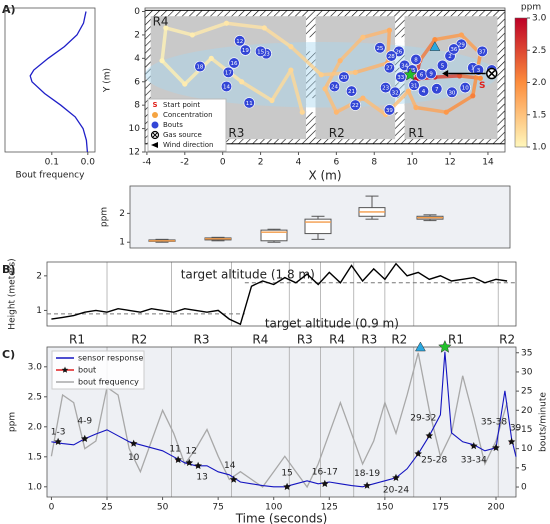 The width and height of the screenshot is (550, 524). I want to click on bout-number: 36, so click(453, 50).